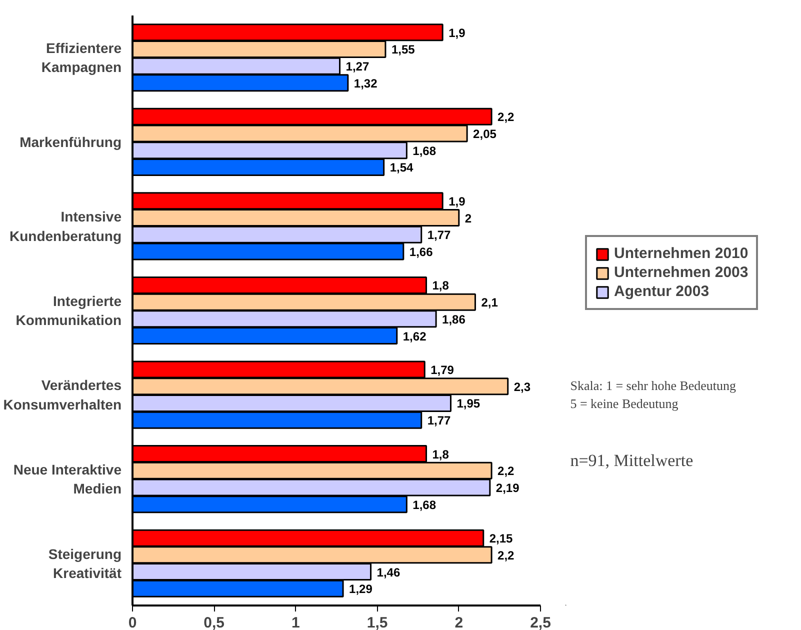 The height and width of the screenshot is (630, 801). What do you see at coordinates (402, 167) in the screenshot?
I see `data-label: 1,54` at bounding box center [402, 167].